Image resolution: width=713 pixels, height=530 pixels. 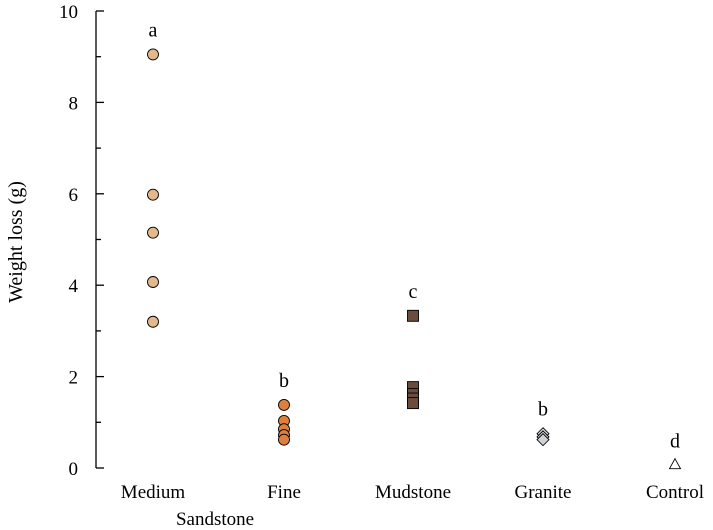 What do you see at coordinates (215, 519) in the screenshot?
I see `sandstone-group-label: Sandstone` at bounding box center [215, 519].